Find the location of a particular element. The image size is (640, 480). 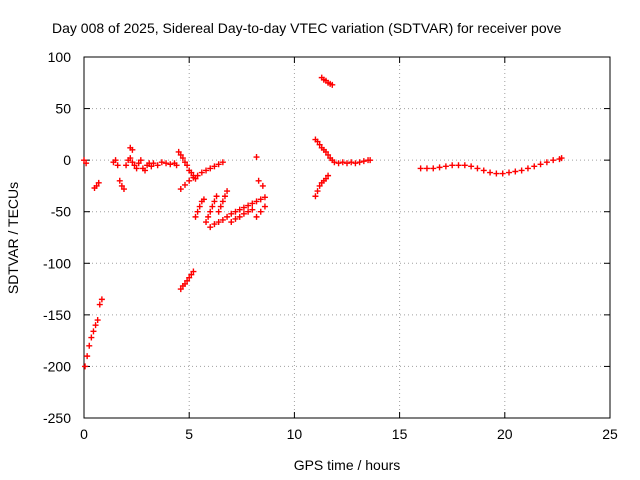

y-tick-label: 0 is located at coordinates (67, 160).